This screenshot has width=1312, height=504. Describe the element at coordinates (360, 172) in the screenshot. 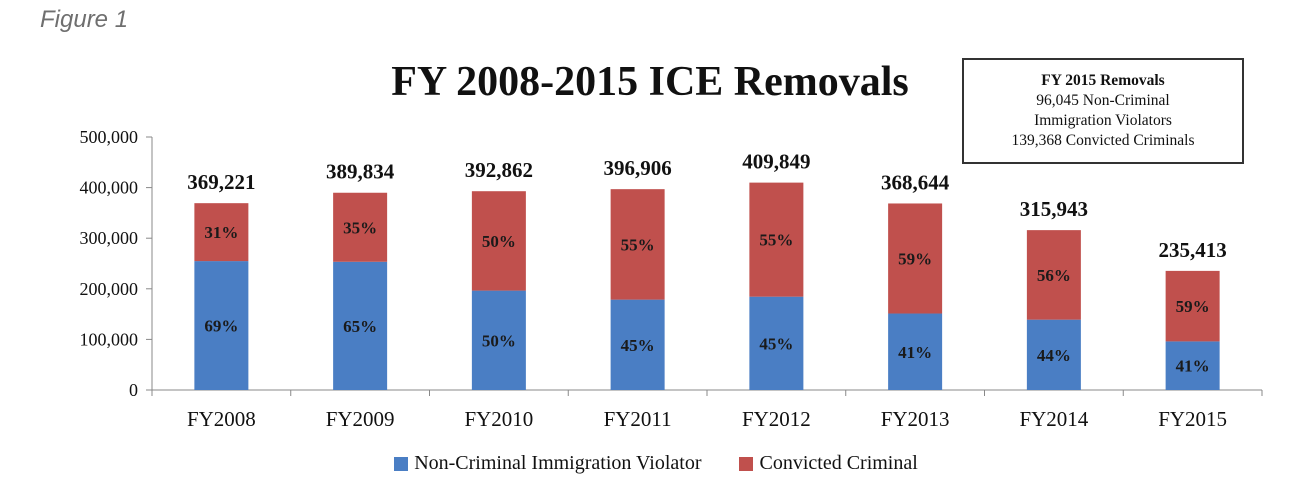

I see `bar-total-label: 389,834` at that location.